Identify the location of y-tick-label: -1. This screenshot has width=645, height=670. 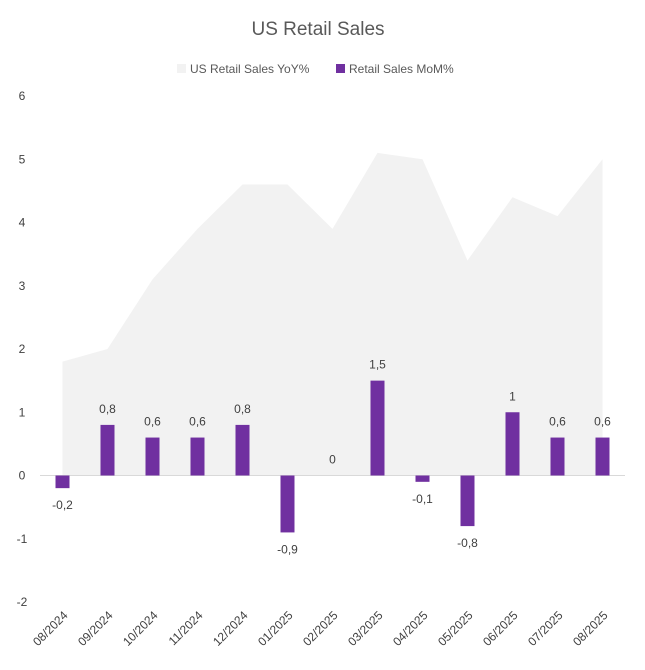
(22, 539).